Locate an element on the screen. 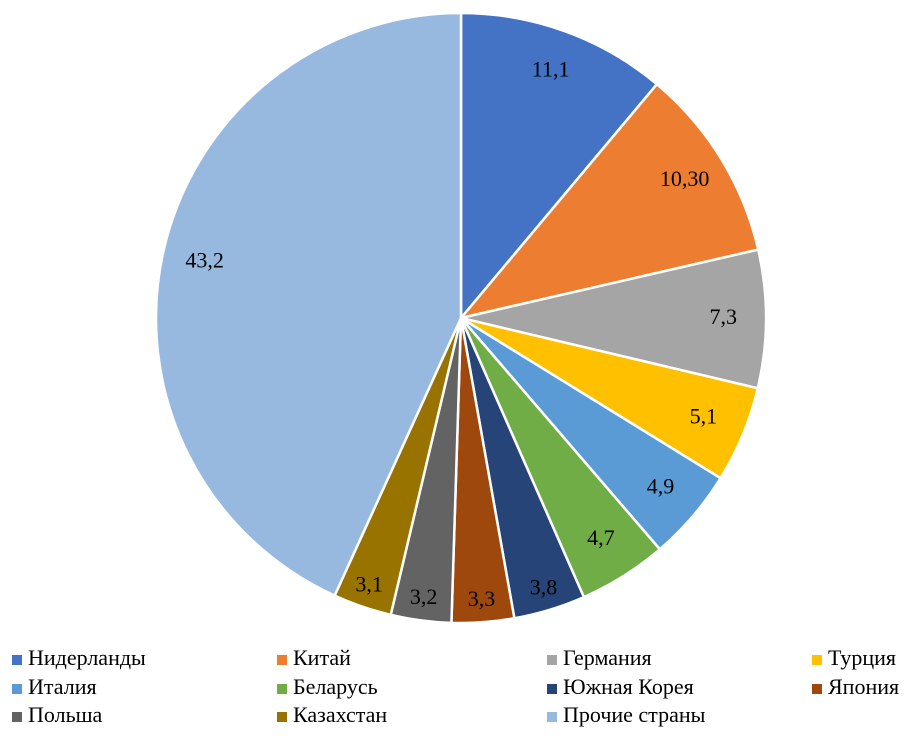  legend-label: Прочие страны is located at coordinates (634, 714).